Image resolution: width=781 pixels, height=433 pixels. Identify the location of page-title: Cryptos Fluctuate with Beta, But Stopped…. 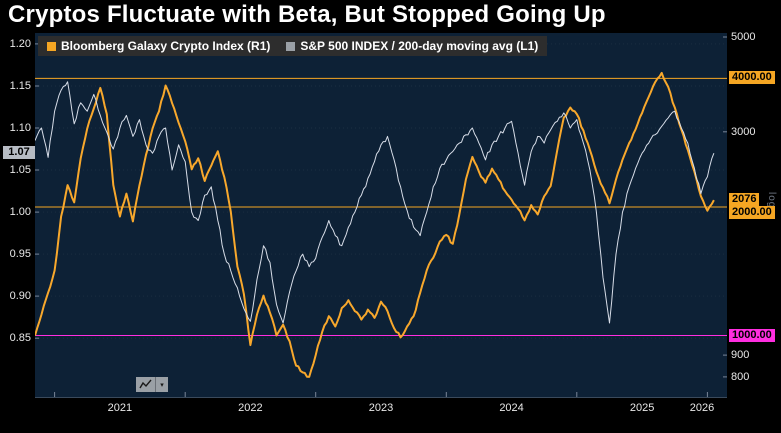
(307, 14).